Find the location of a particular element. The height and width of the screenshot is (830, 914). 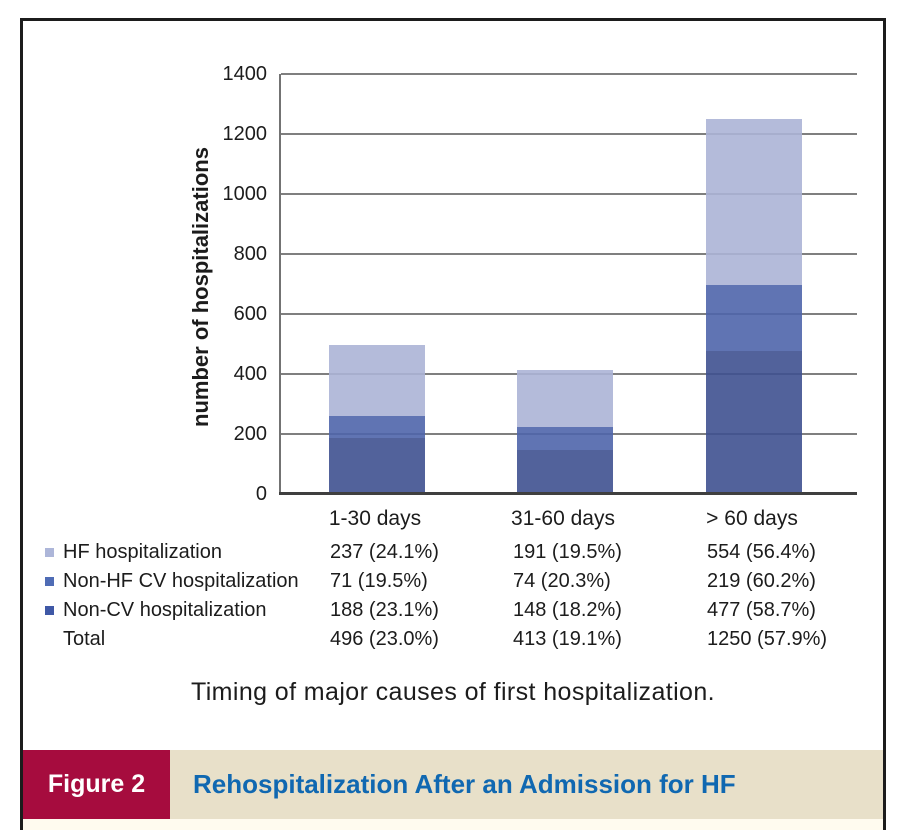

bar-segment-hf-hospitalization-1-30-days is located at coordinates (377, 381).